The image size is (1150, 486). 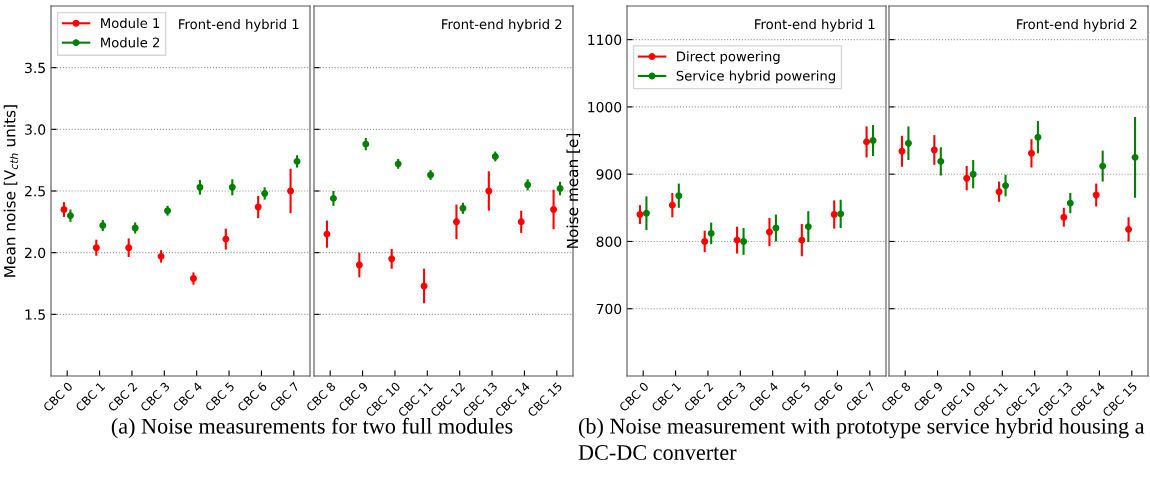 I want to click on legend-label: Service hybrid powering, so click(x=755, y=77).